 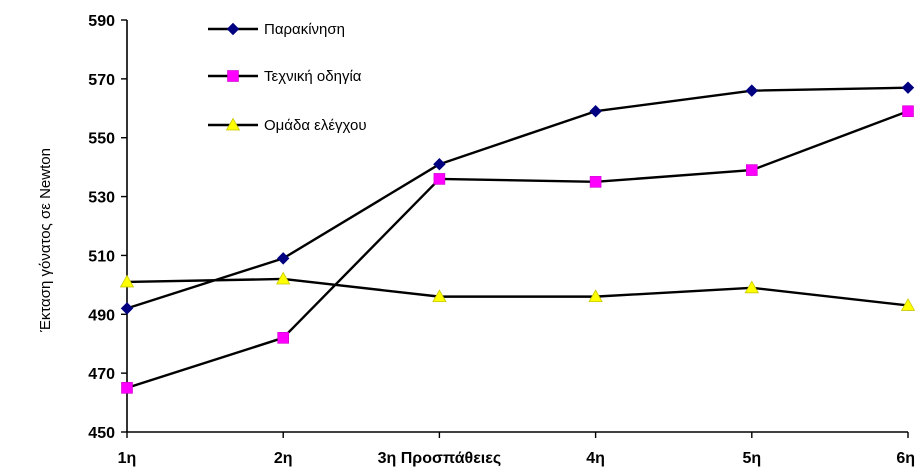 What do you see at coordinates (101, 433) in the screenshot?
I see `y-tick-label: 450` at bounding box center [101, 433].